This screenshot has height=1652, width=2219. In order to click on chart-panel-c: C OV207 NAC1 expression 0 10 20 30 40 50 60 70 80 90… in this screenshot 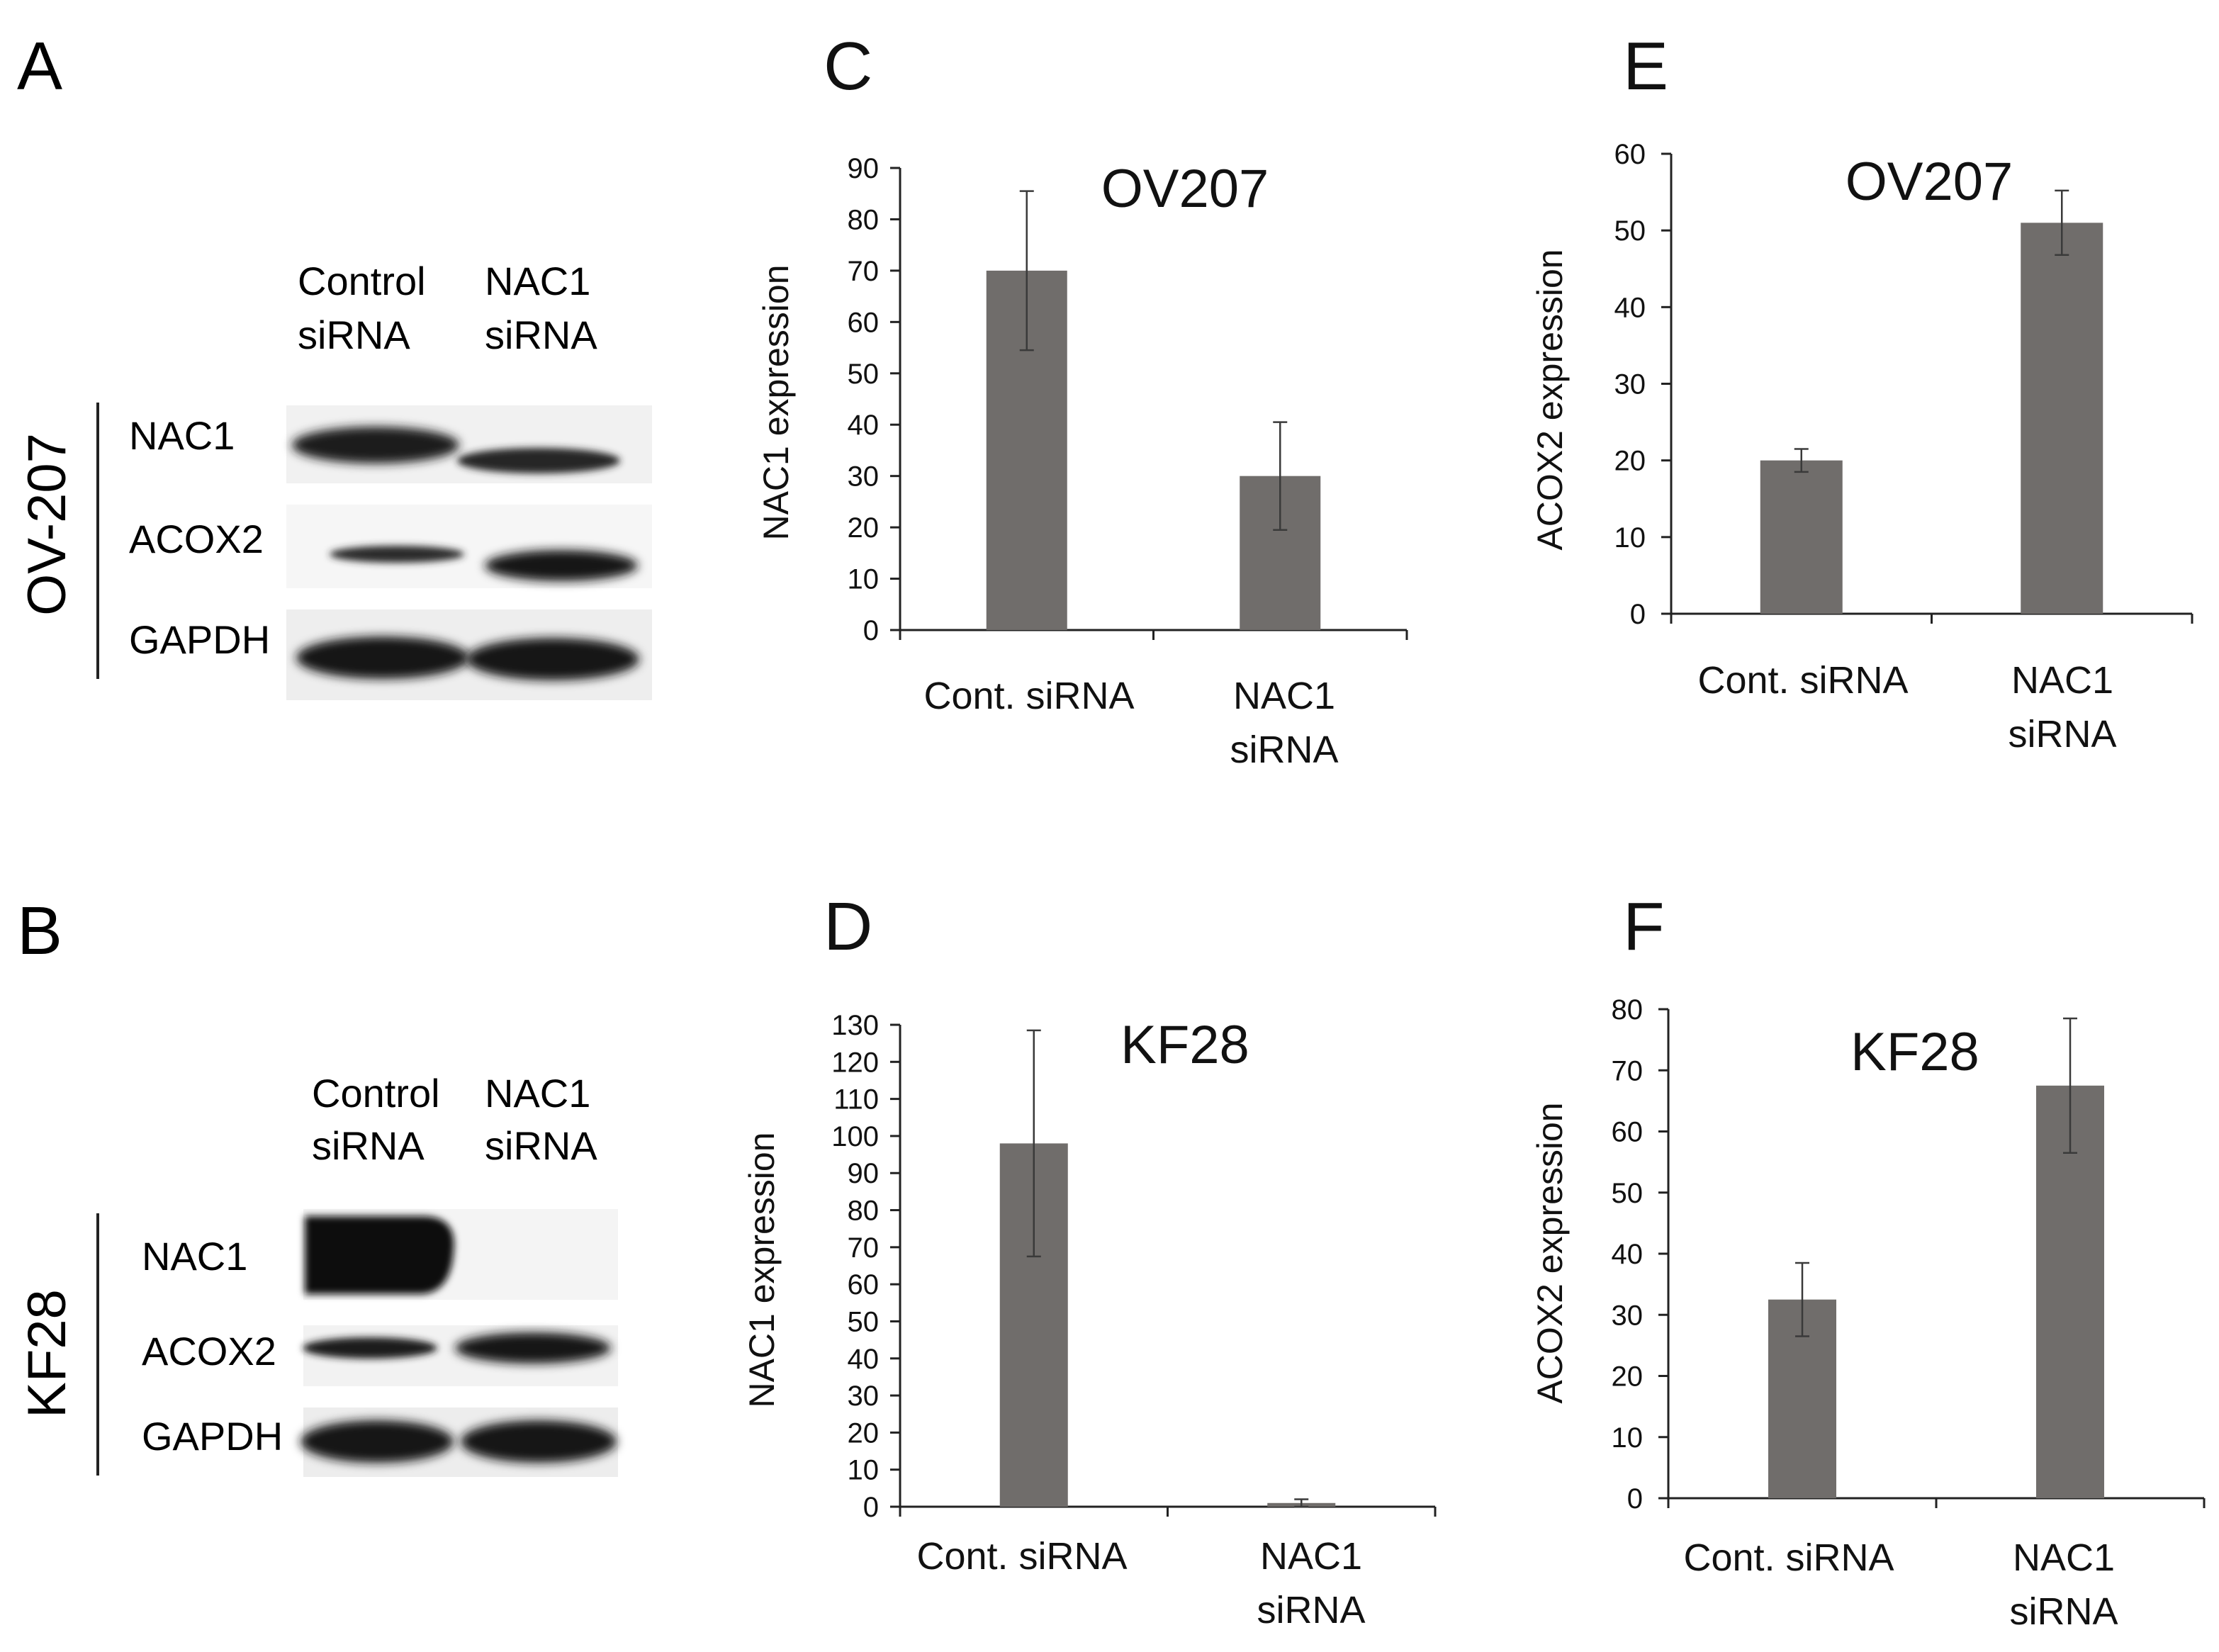, I will do `click(1082, 399)`.